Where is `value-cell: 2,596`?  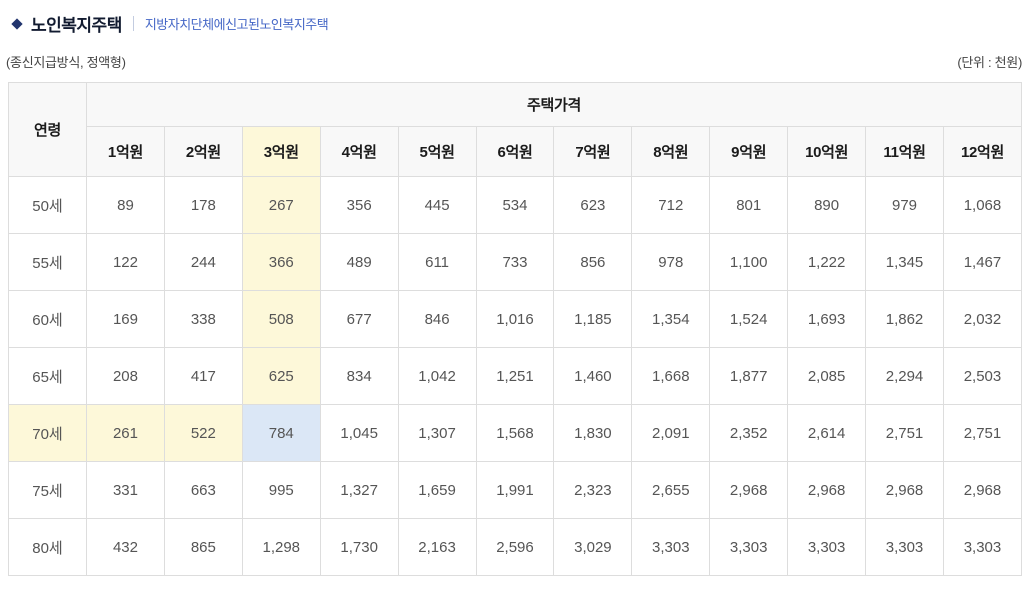 value-cell: 2,596 is located at coordinates (515, 547).